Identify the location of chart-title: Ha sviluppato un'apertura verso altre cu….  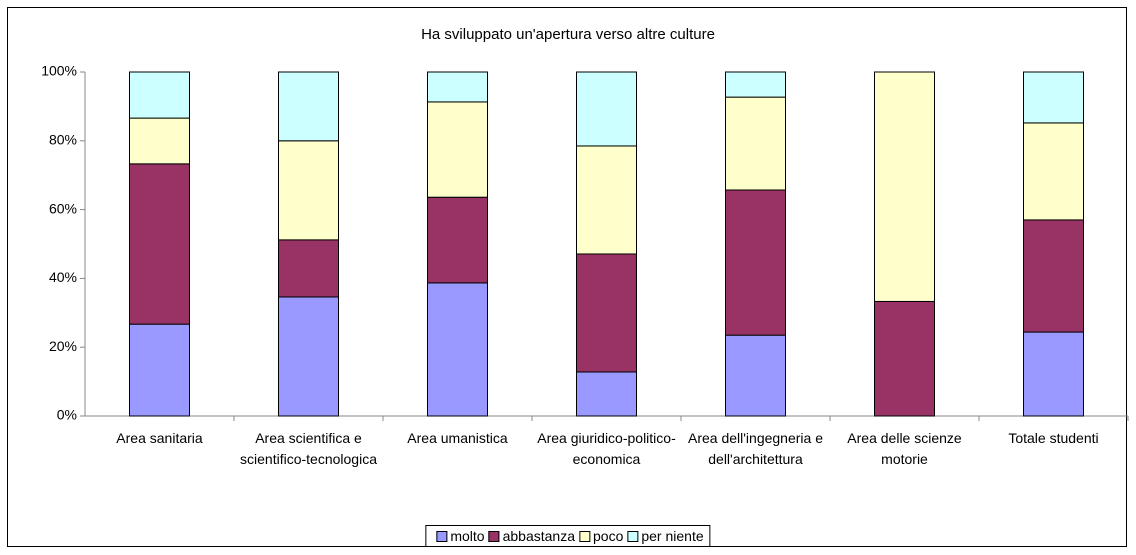
(568, 34).